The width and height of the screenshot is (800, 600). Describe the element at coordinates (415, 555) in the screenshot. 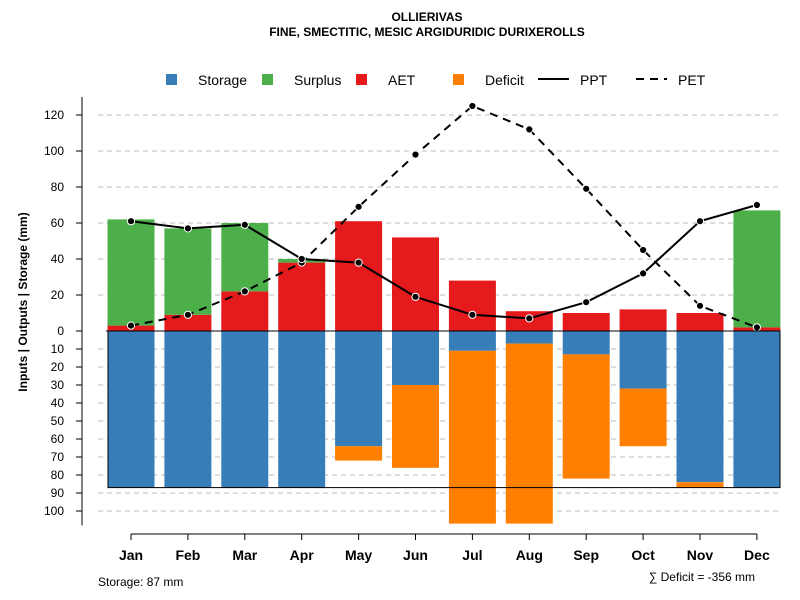

I see `x-tick-label-jun: Jun` at that location.